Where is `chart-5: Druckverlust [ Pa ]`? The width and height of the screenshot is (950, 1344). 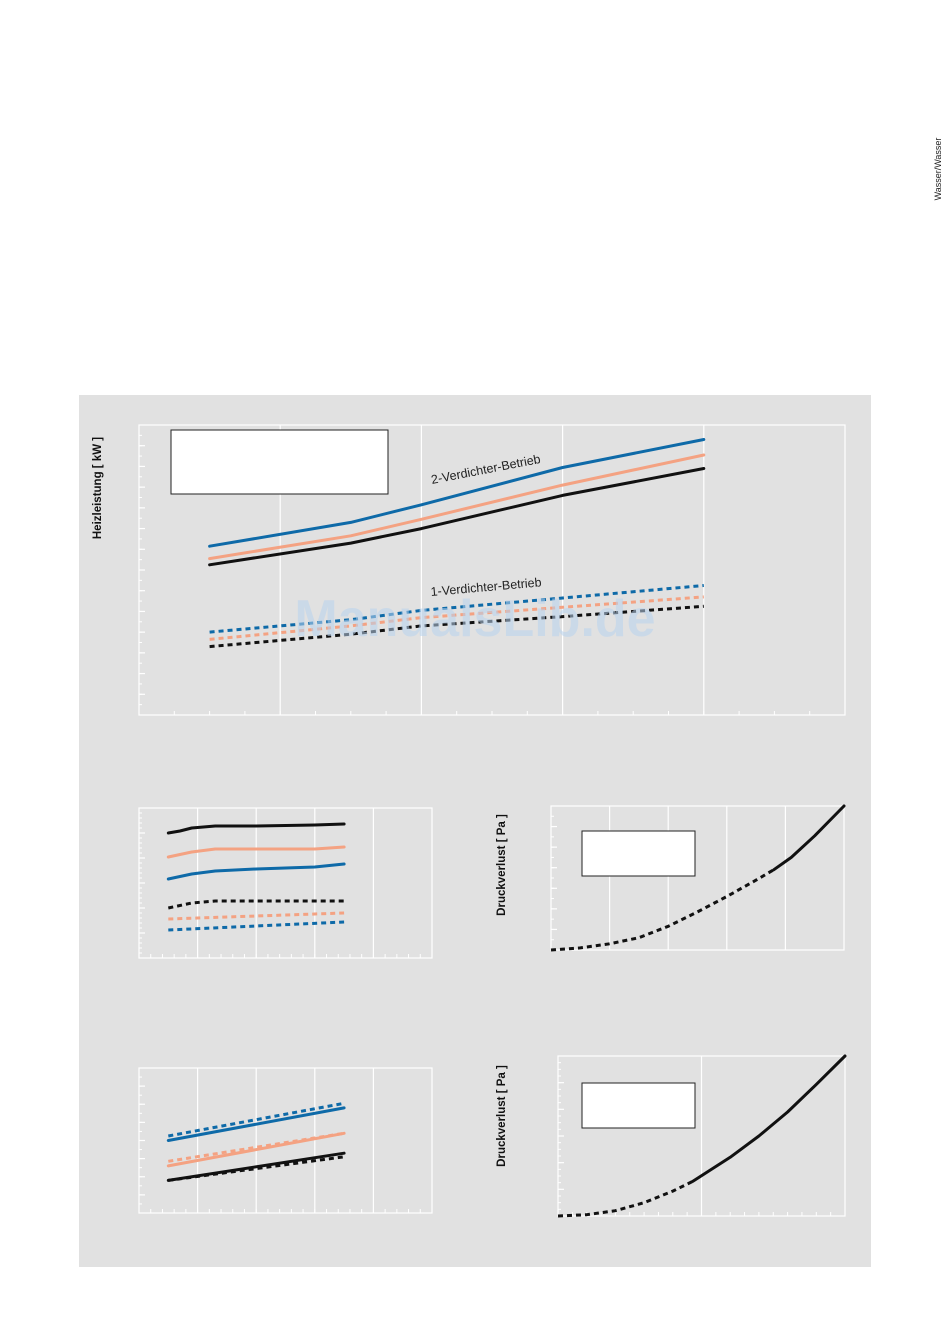
chart-5: Druckverlust [ Pa ] is located at coordinates (671, 1136).